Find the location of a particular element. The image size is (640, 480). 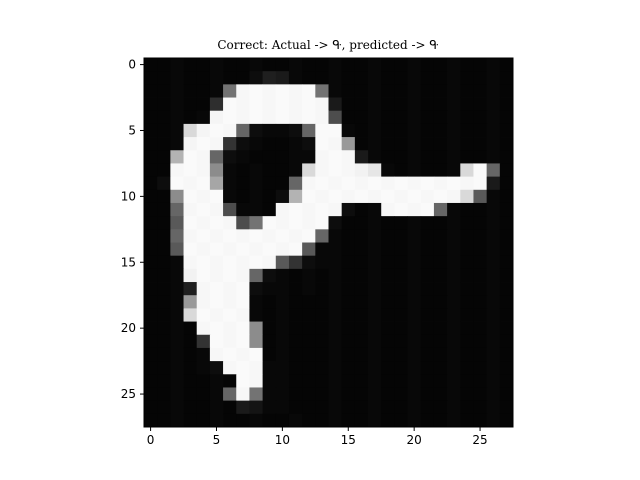

pixel-cell-r16-c0 is located at coordinates (151, 275).